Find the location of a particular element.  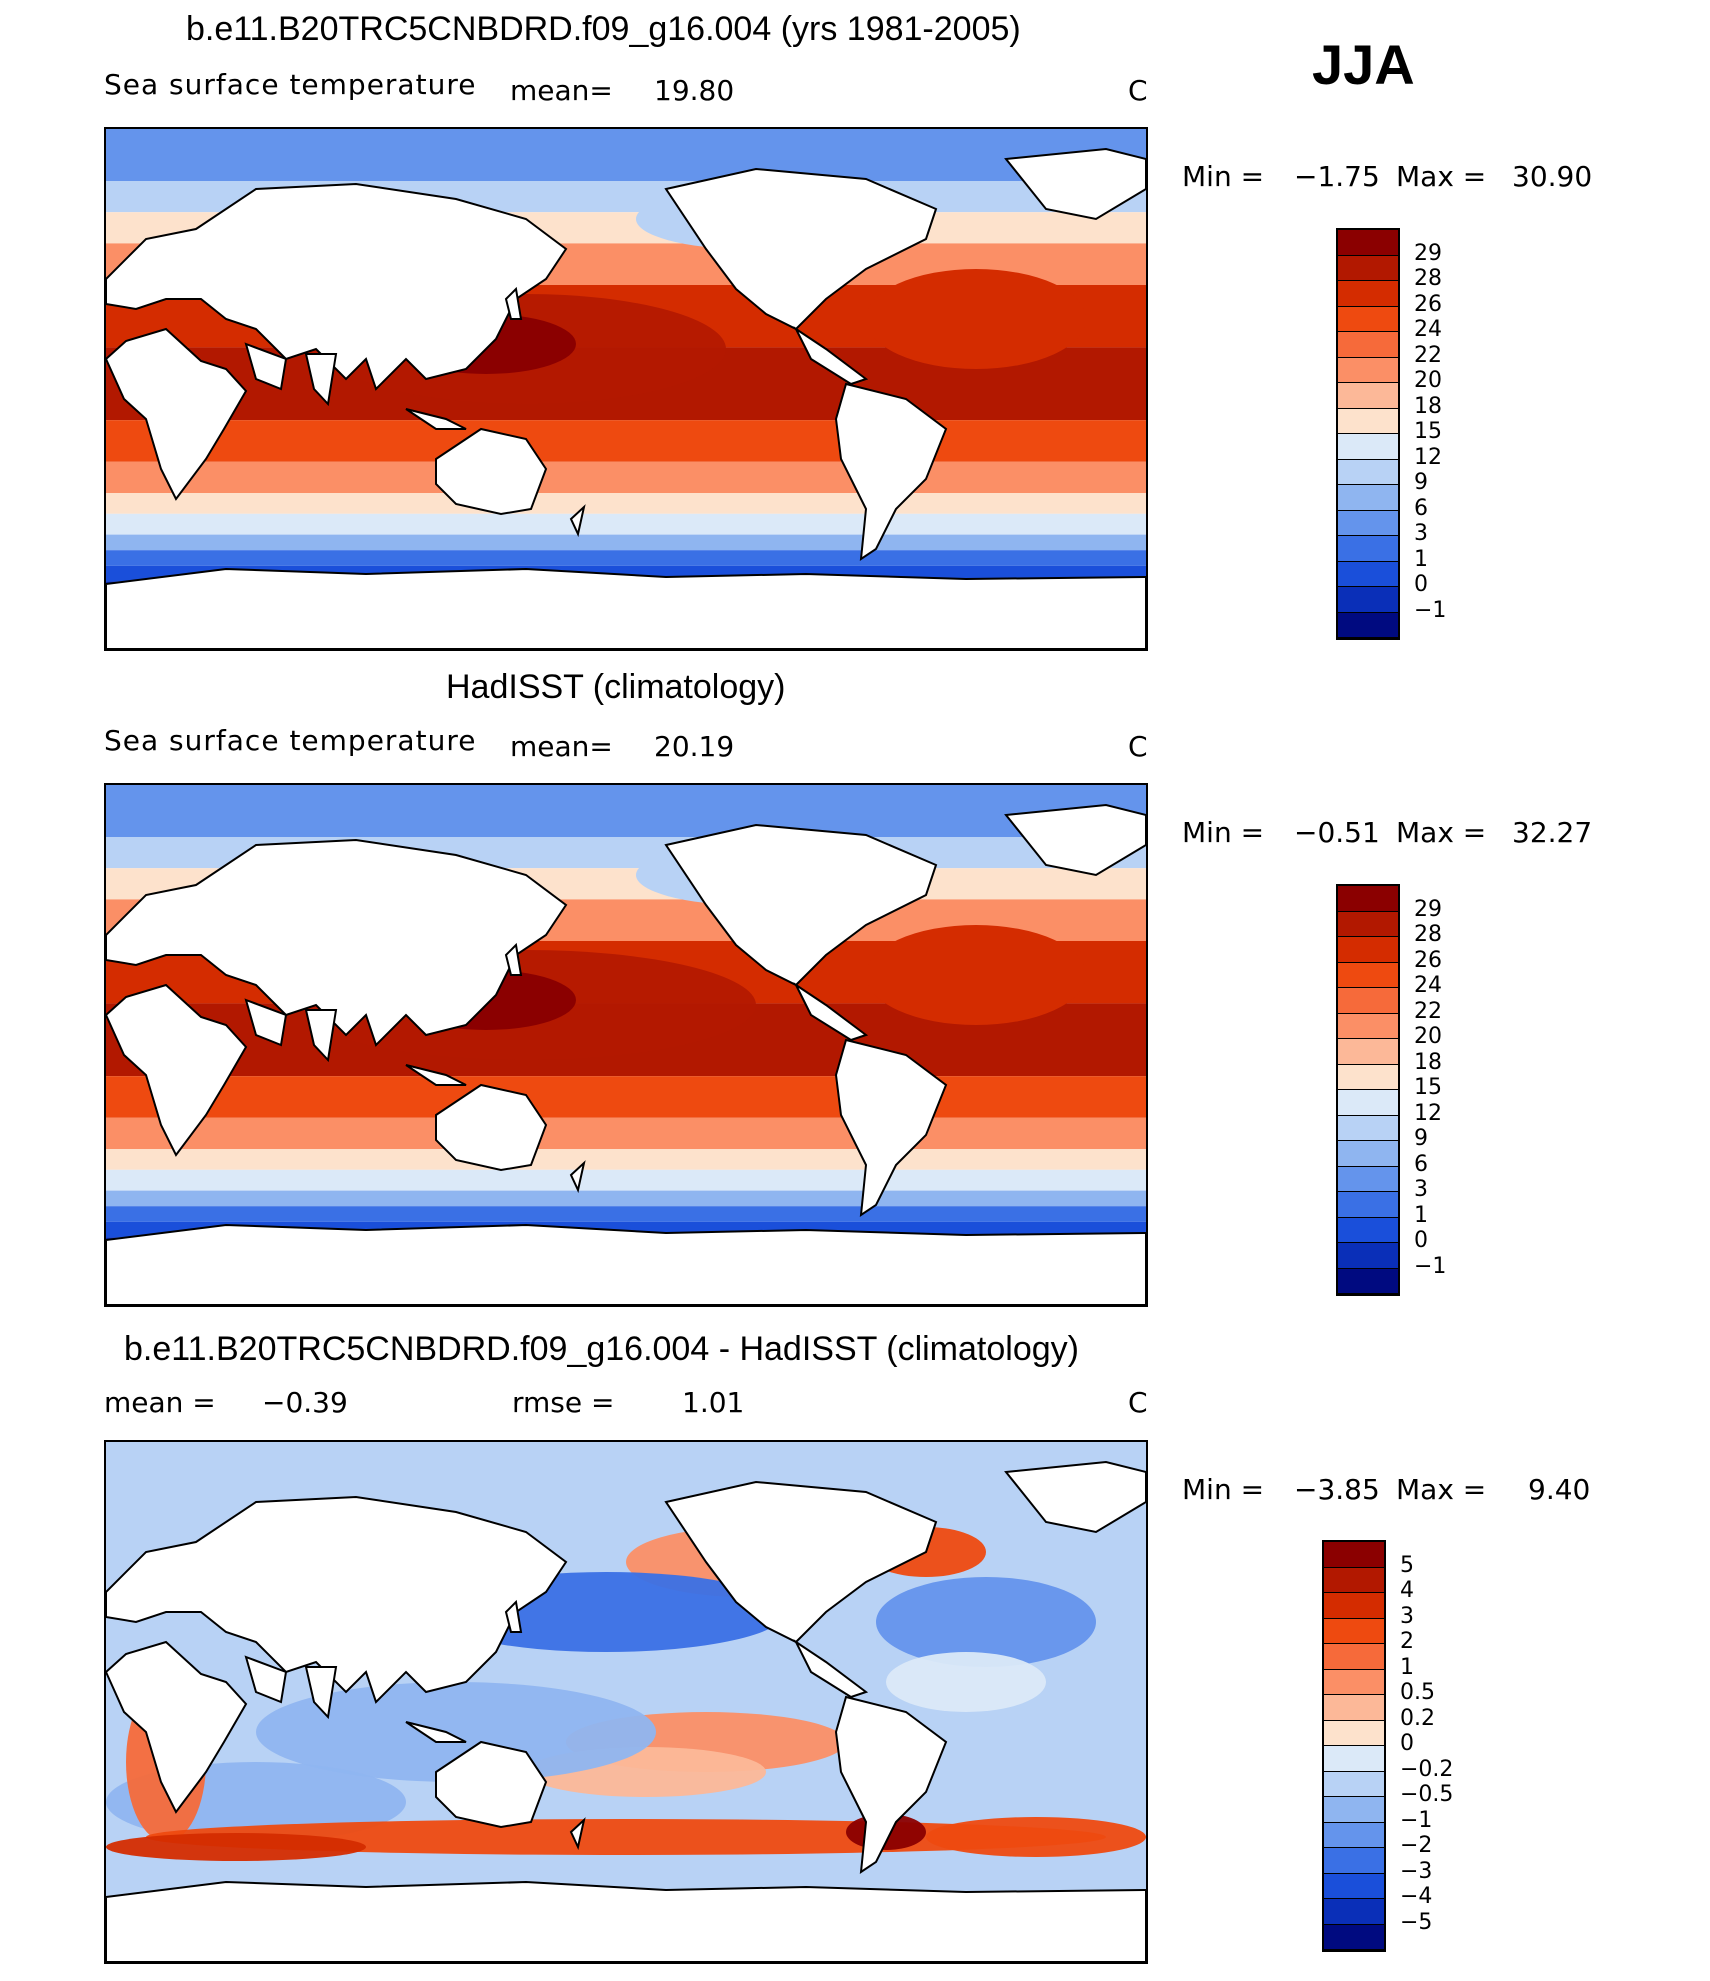

panel-3-max-label: Max = is located at coordinates (1441, 1489).